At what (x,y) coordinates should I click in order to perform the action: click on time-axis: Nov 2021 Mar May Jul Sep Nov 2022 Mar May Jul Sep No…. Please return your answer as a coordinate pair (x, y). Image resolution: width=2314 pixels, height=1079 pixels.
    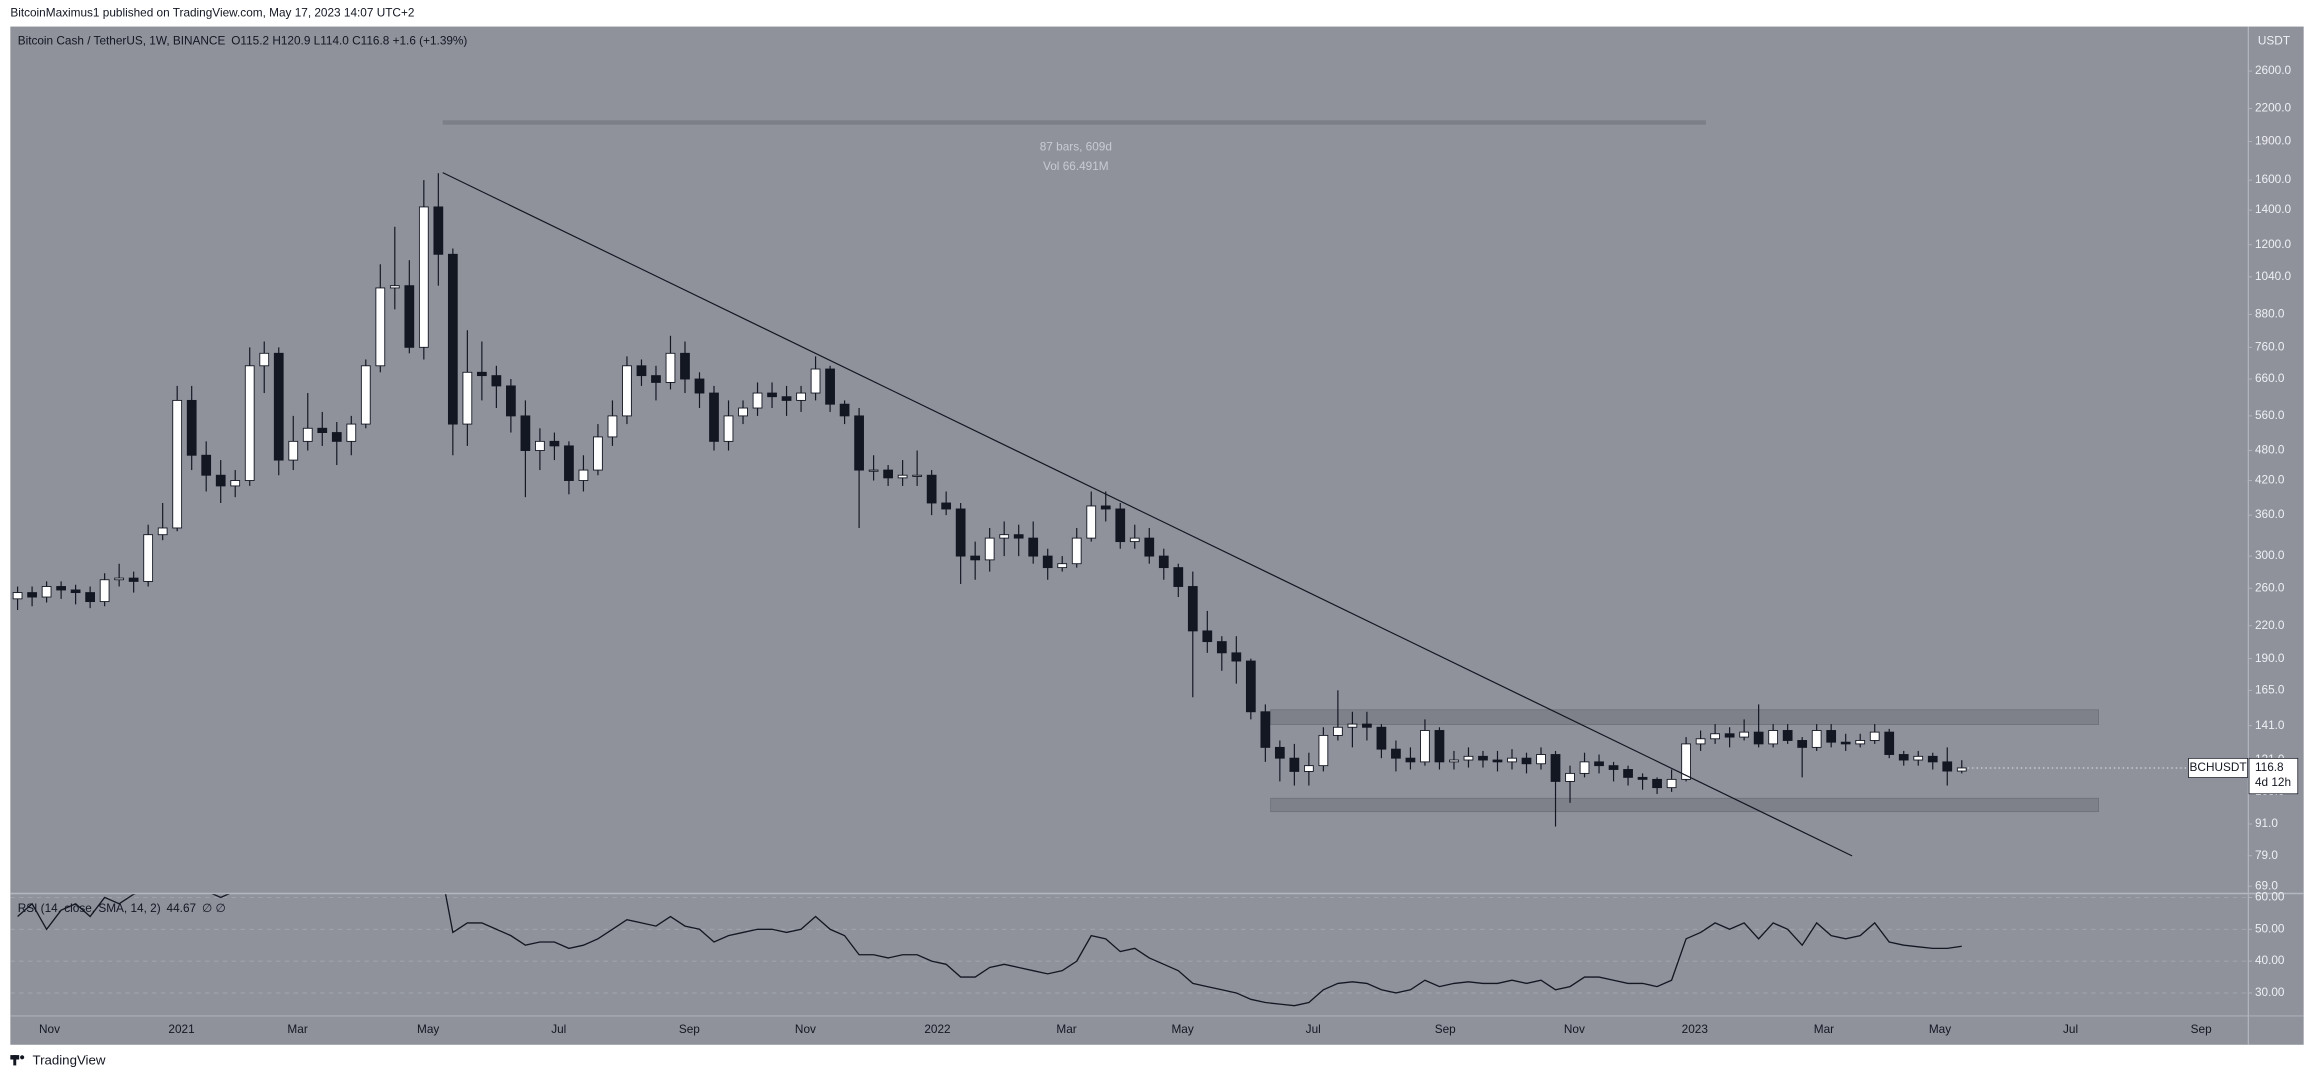
    Looking at the image, I should click on (1125, 1029).